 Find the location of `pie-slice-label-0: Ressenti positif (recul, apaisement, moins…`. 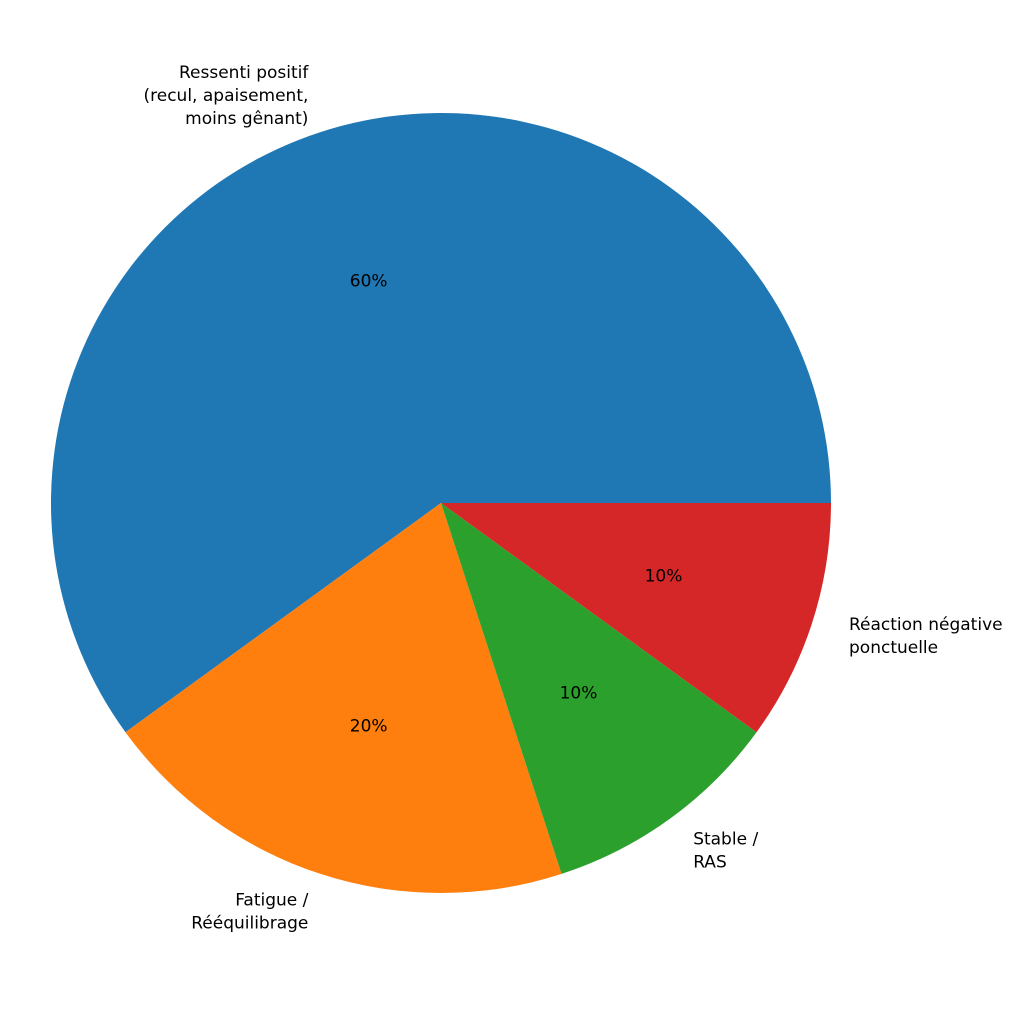

pie-slice-label-0: Ressenti positif (recul, apaisement, moins… is located at coordinates (227, 96).